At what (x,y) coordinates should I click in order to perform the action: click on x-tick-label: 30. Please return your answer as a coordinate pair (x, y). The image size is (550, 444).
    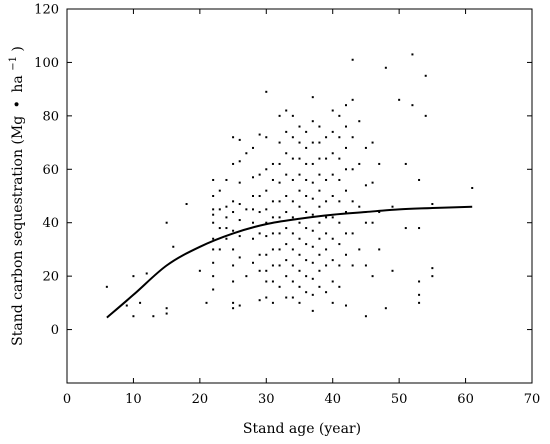
    Looking at the image, I should click on (266, 399).